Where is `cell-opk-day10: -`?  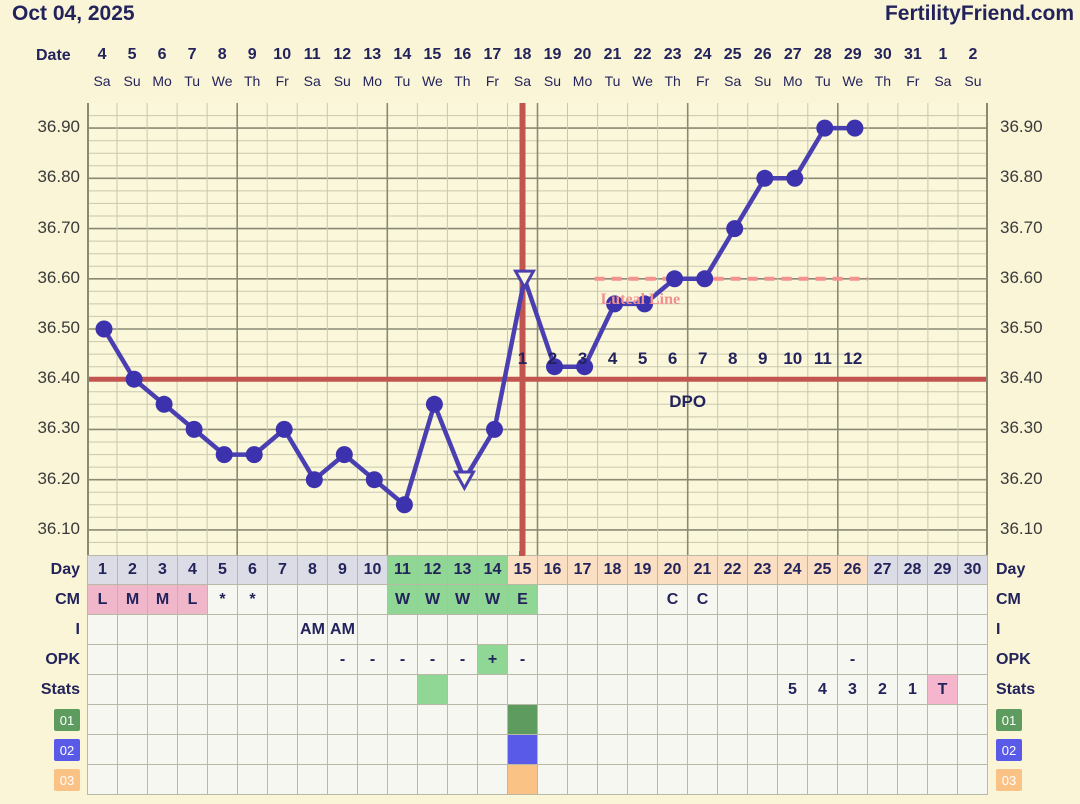 cell-opk-day10: - is located at coordinates (373, 660).